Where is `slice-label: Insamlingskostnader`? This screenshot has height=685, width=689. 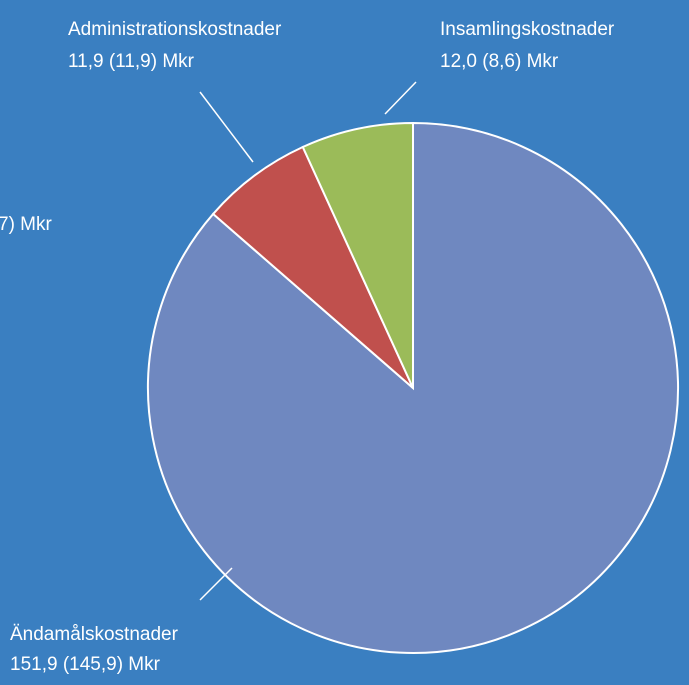
slice-label: Insamlingskostnader is located at coordinates (527, 29).